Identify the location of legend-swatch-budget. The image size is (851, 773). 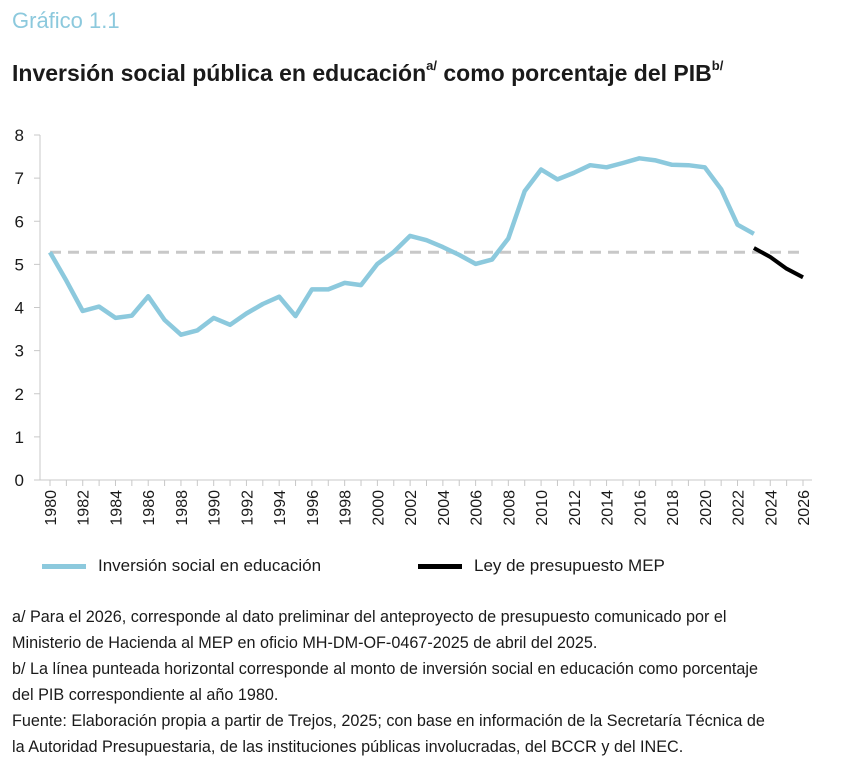
(440, 566).